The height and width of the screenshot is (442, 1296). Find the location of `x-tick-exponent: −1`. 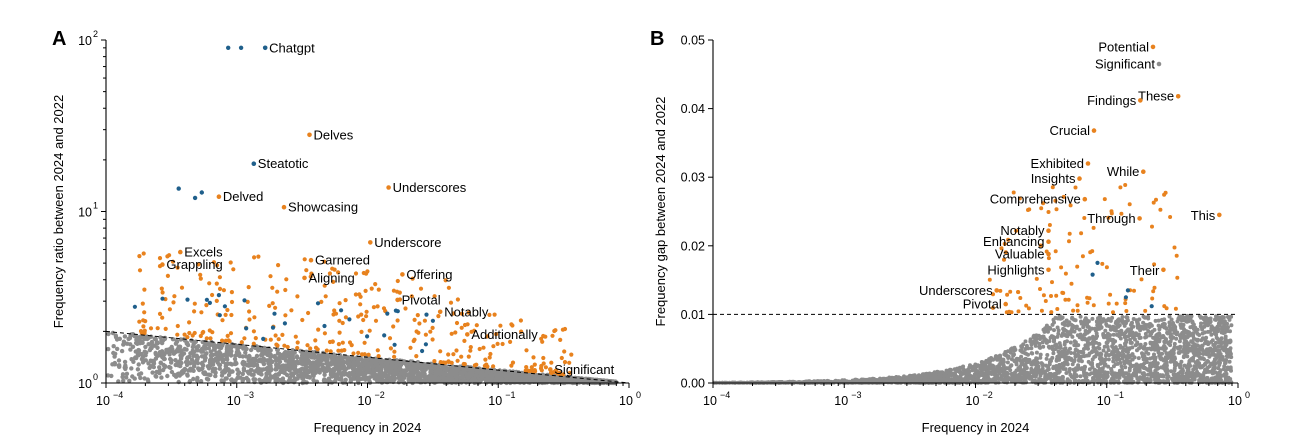

x-tick-exponent: −1 is located at coordinates (510, 395).